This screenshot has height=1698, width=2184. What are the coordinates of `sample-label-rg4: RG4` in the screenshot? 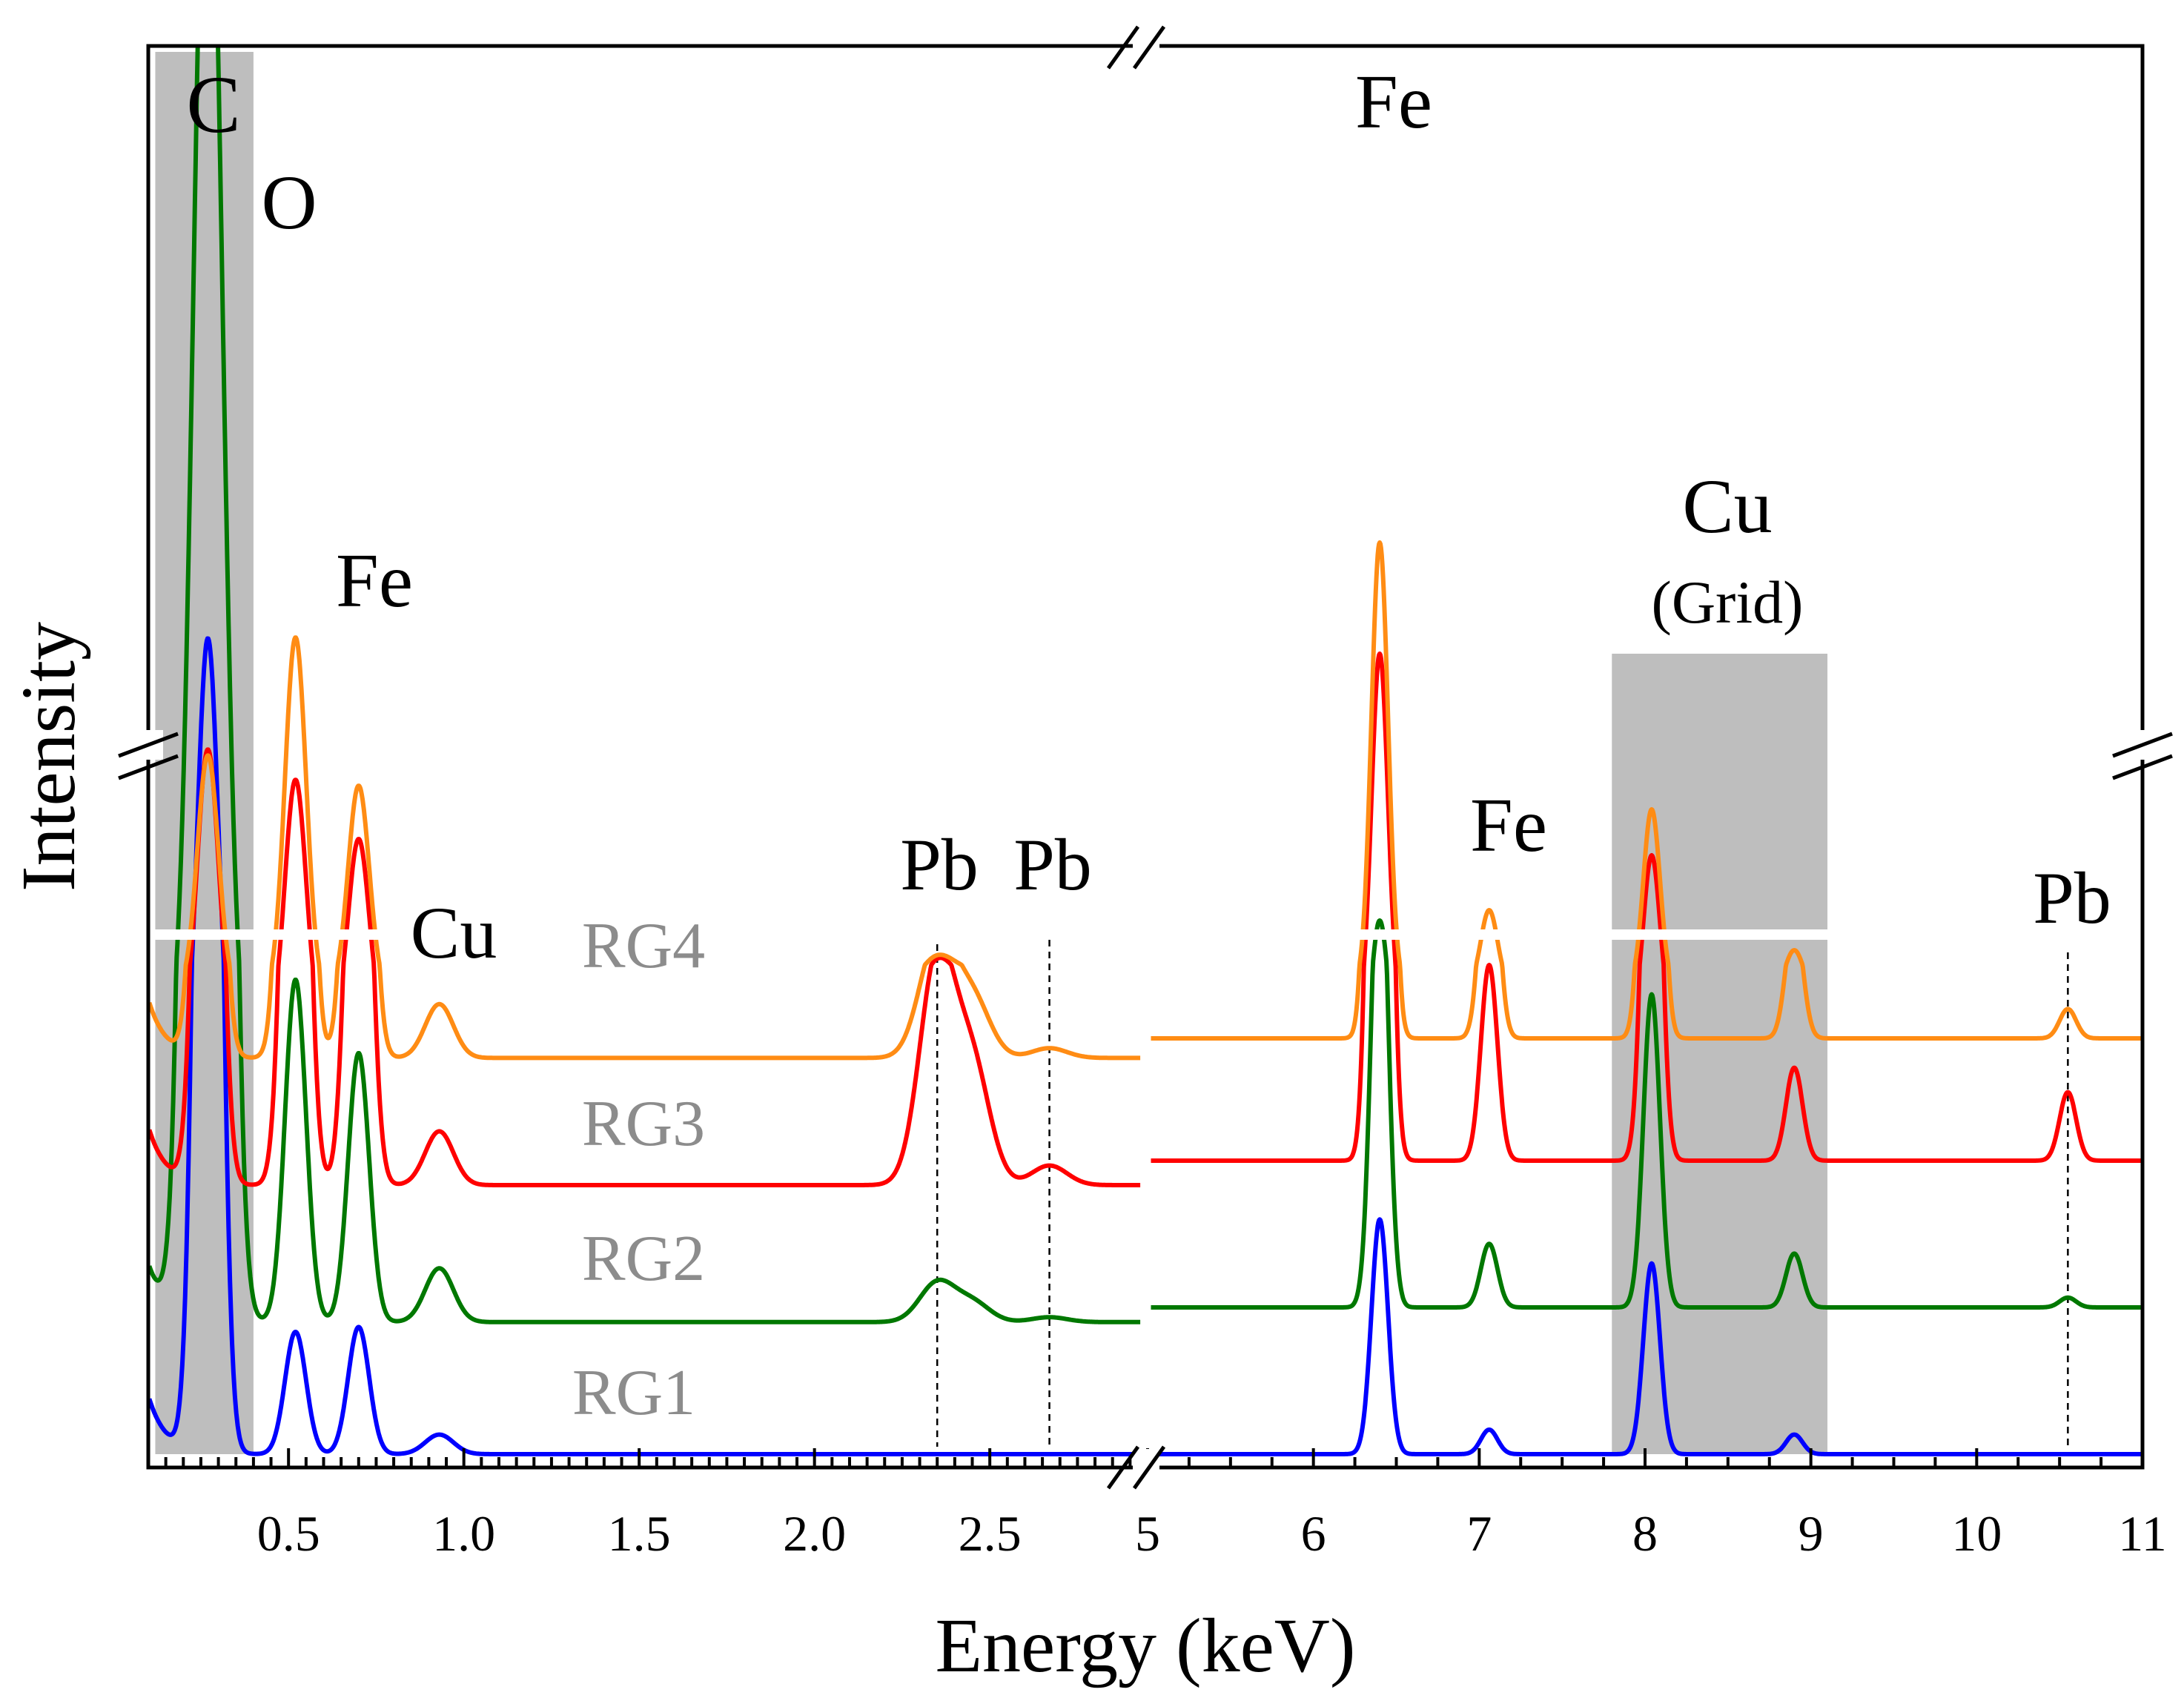 It's located at (644, 946).